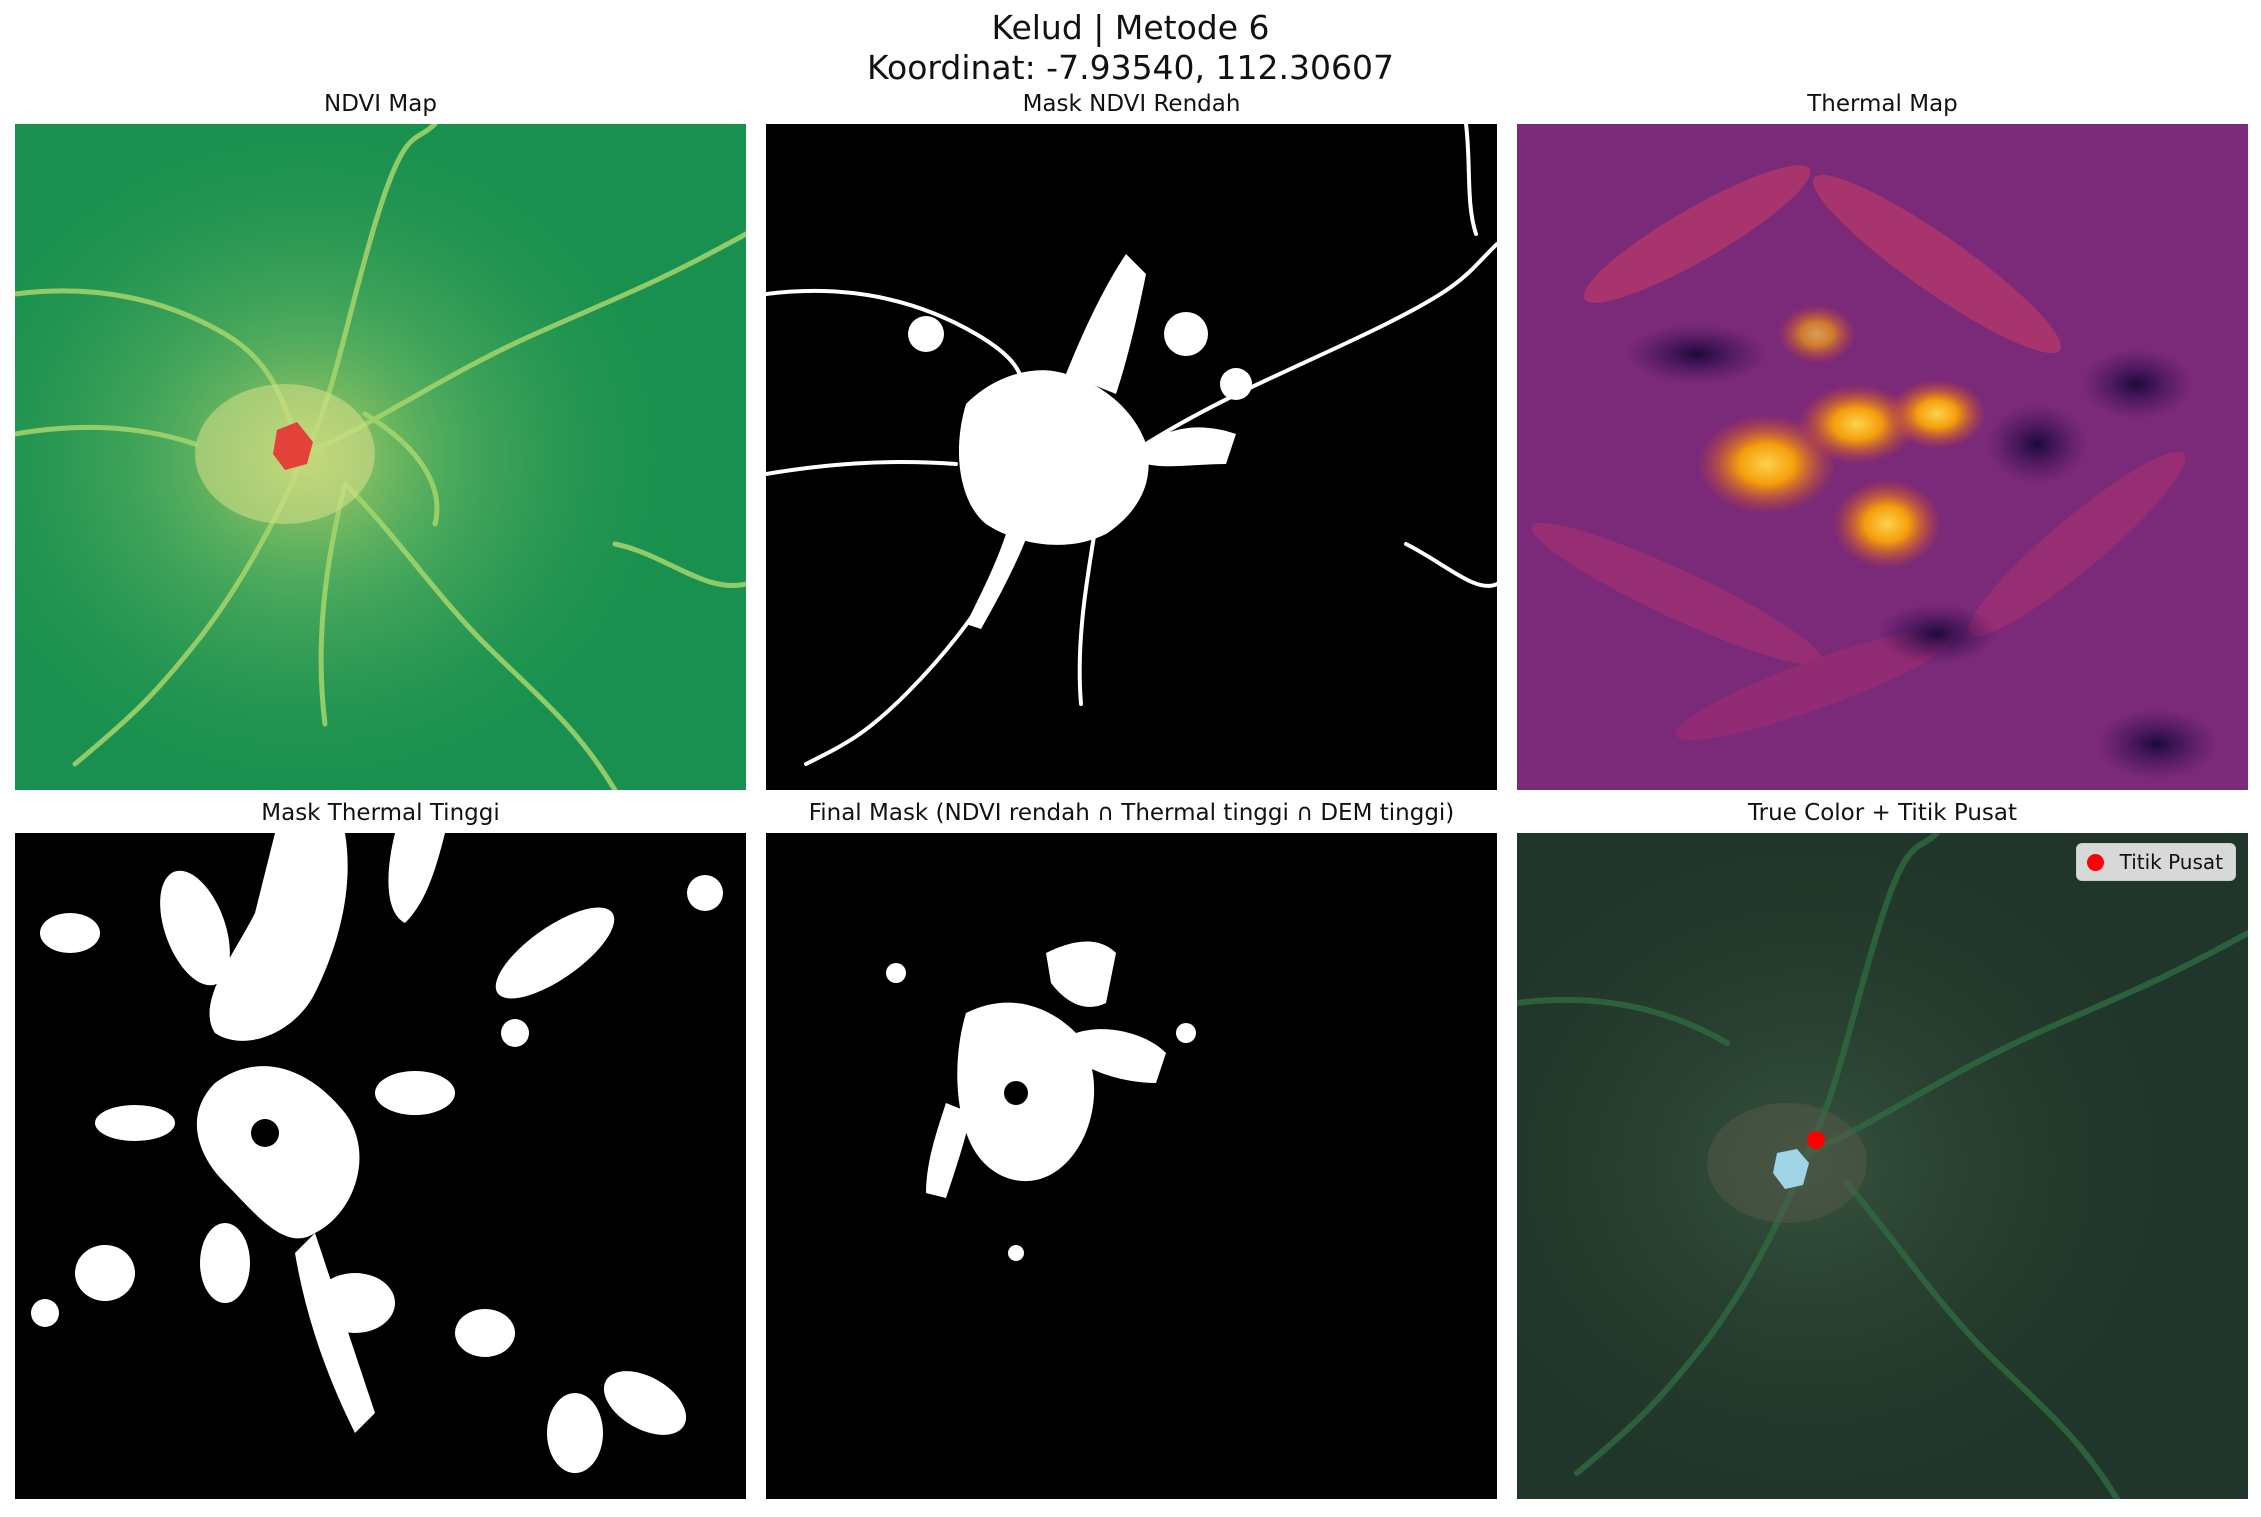 The height and width of the screenshot is (1517, 2261). What do you see at coordinates (1130, 27) in the screenshot?
I see `figure-title-line-1: Kelud | Metode 6` at bounding box center [1130, 27].